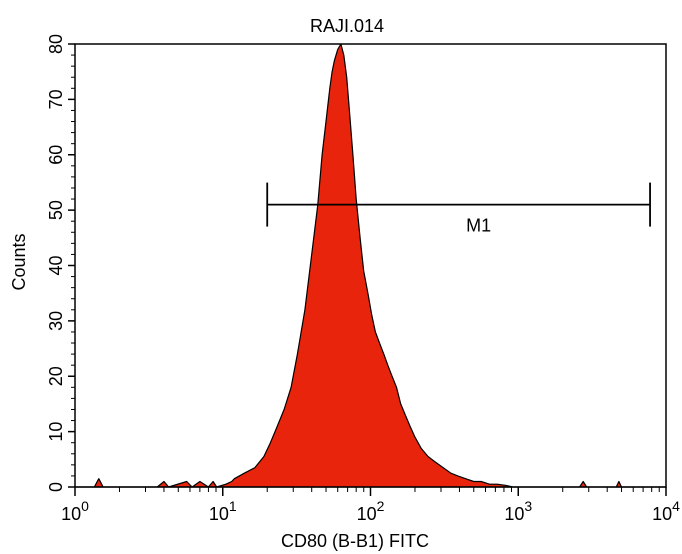 The image size is (682, 554). Describe the element at coordinates (19, 261) in the screenshot. I see `y-axis-label: Counts` at that location.